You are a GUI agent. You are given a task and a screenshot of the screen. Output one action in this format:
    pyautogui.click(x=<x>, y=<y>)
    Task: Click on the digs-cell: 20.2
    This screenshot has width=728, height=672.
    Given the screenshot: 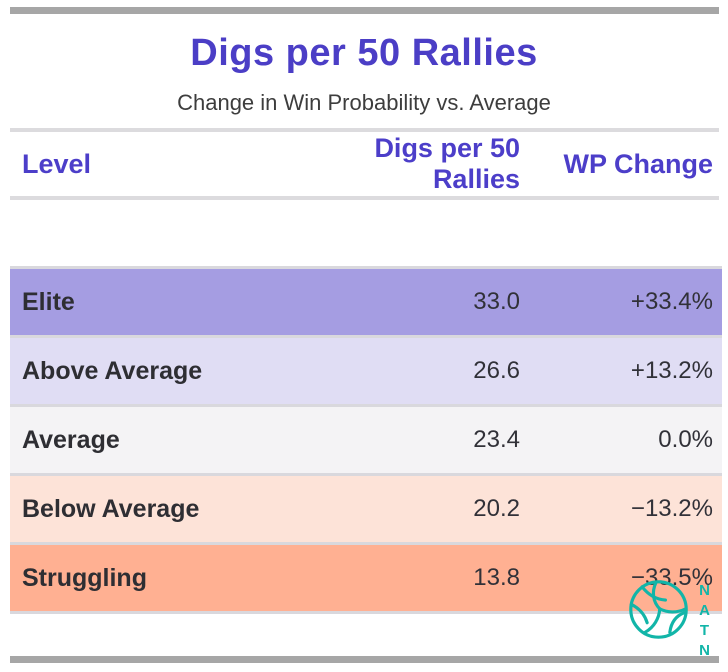 What is the action you would take?
    pyautogui.click(x=496, y=508)
    